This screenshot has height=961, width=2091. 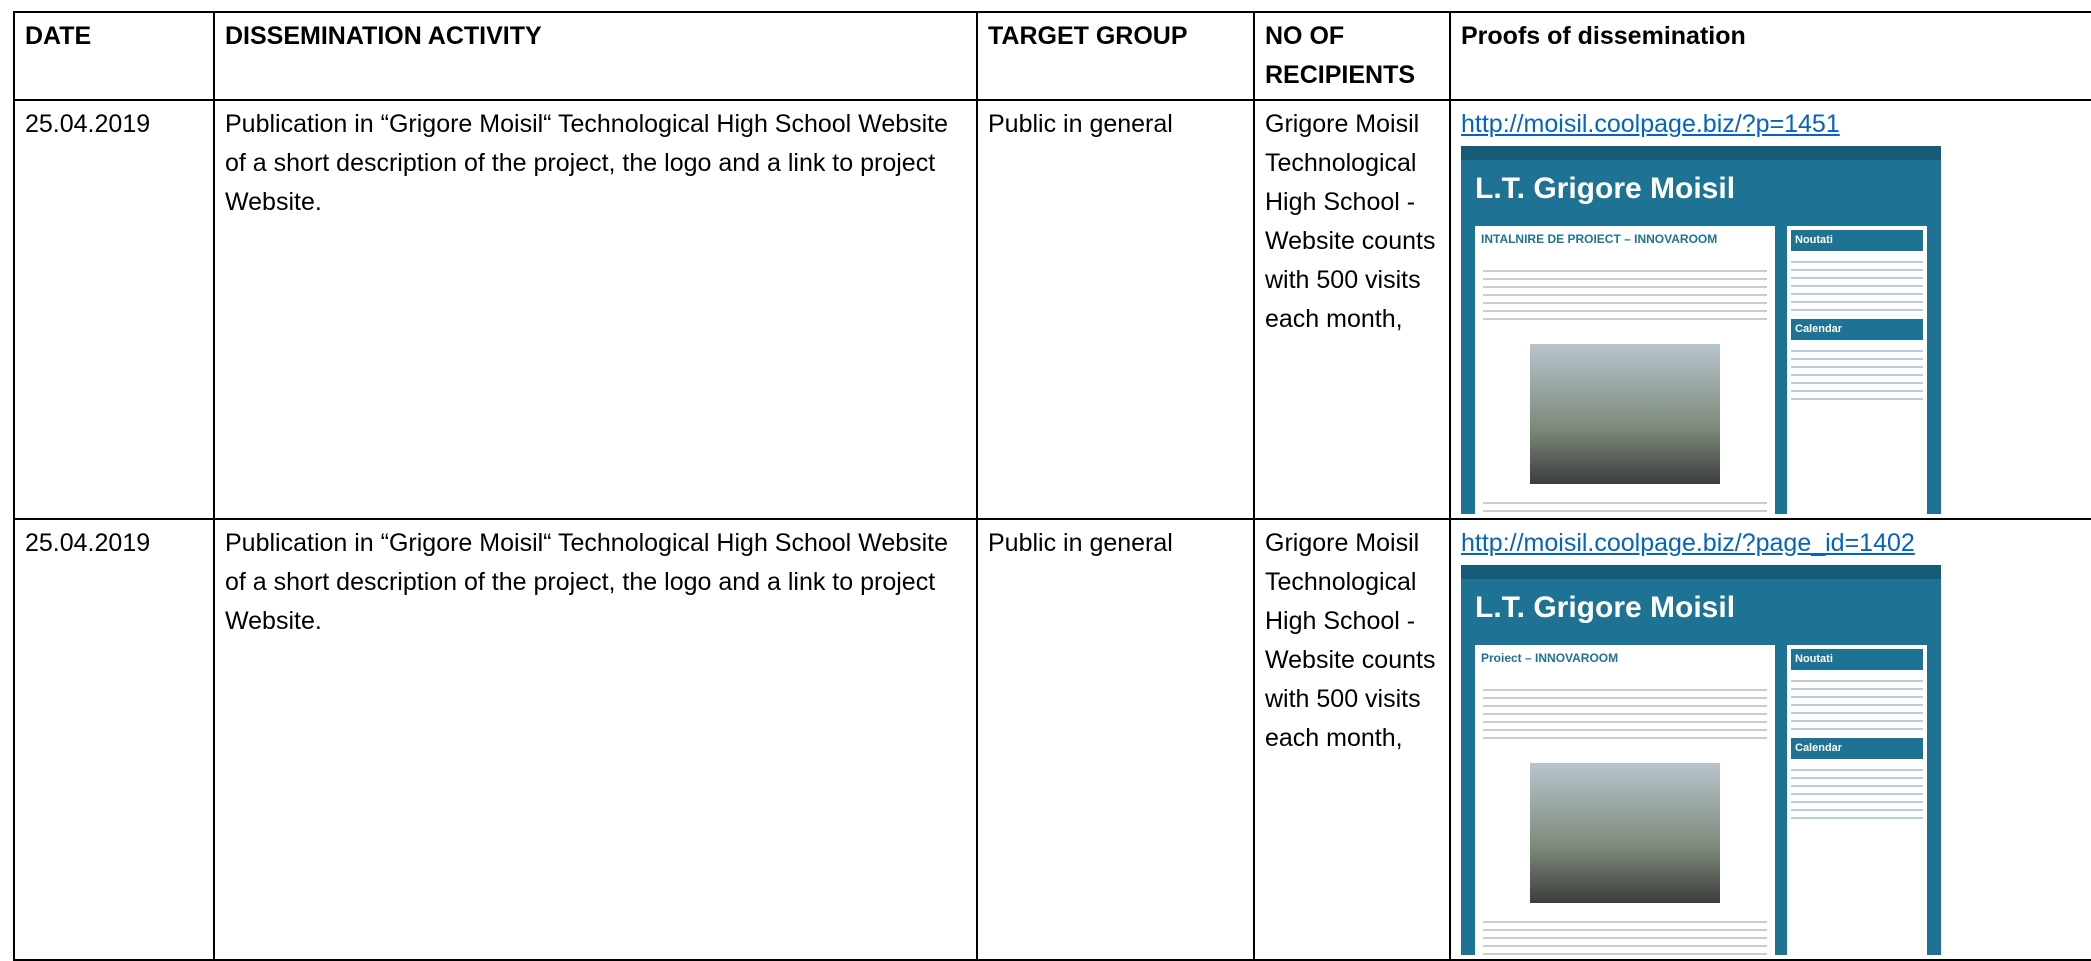 What do you see at coordinates (595, 56) in the screenshot?
I see `header-cell: DISSEMINATION ACTIVITY` at bounding box center [595, 56].